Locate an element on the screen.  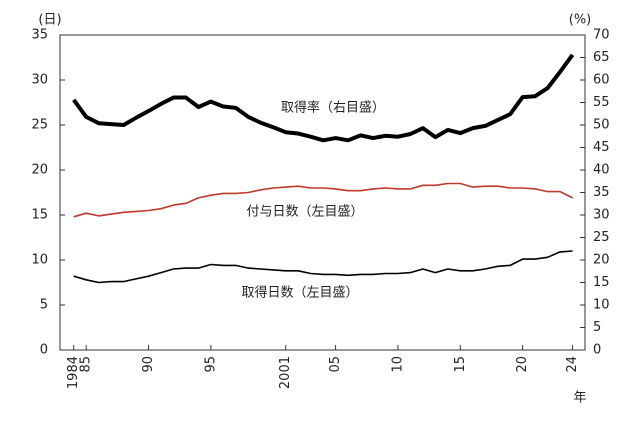
y2-unit-label: (%) is located at coordinates (580, 20).